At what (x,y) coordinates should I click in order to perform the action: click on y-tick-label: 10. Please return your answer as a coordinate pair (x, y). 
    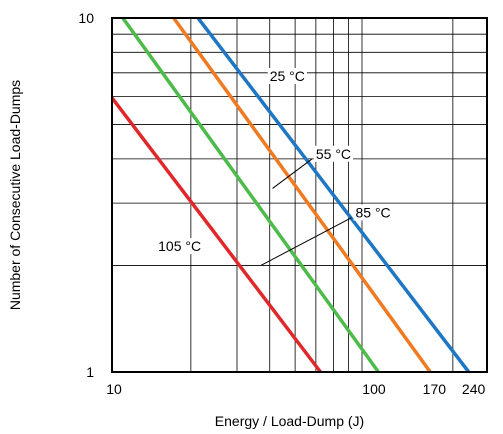
    Looking at the image, I should click on (86, 18).